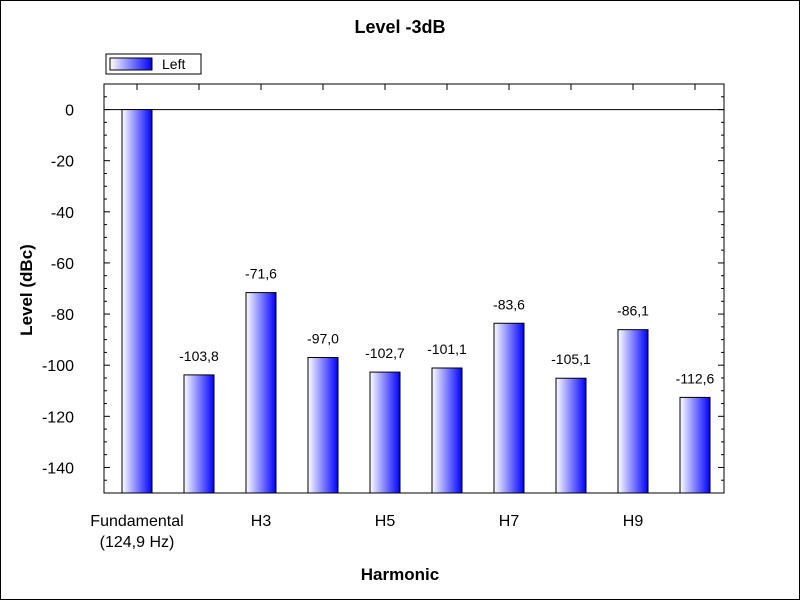  Describe the element at coordinates (173, 64) in the screenshot. I see `legend-label-left: Left` at that location.